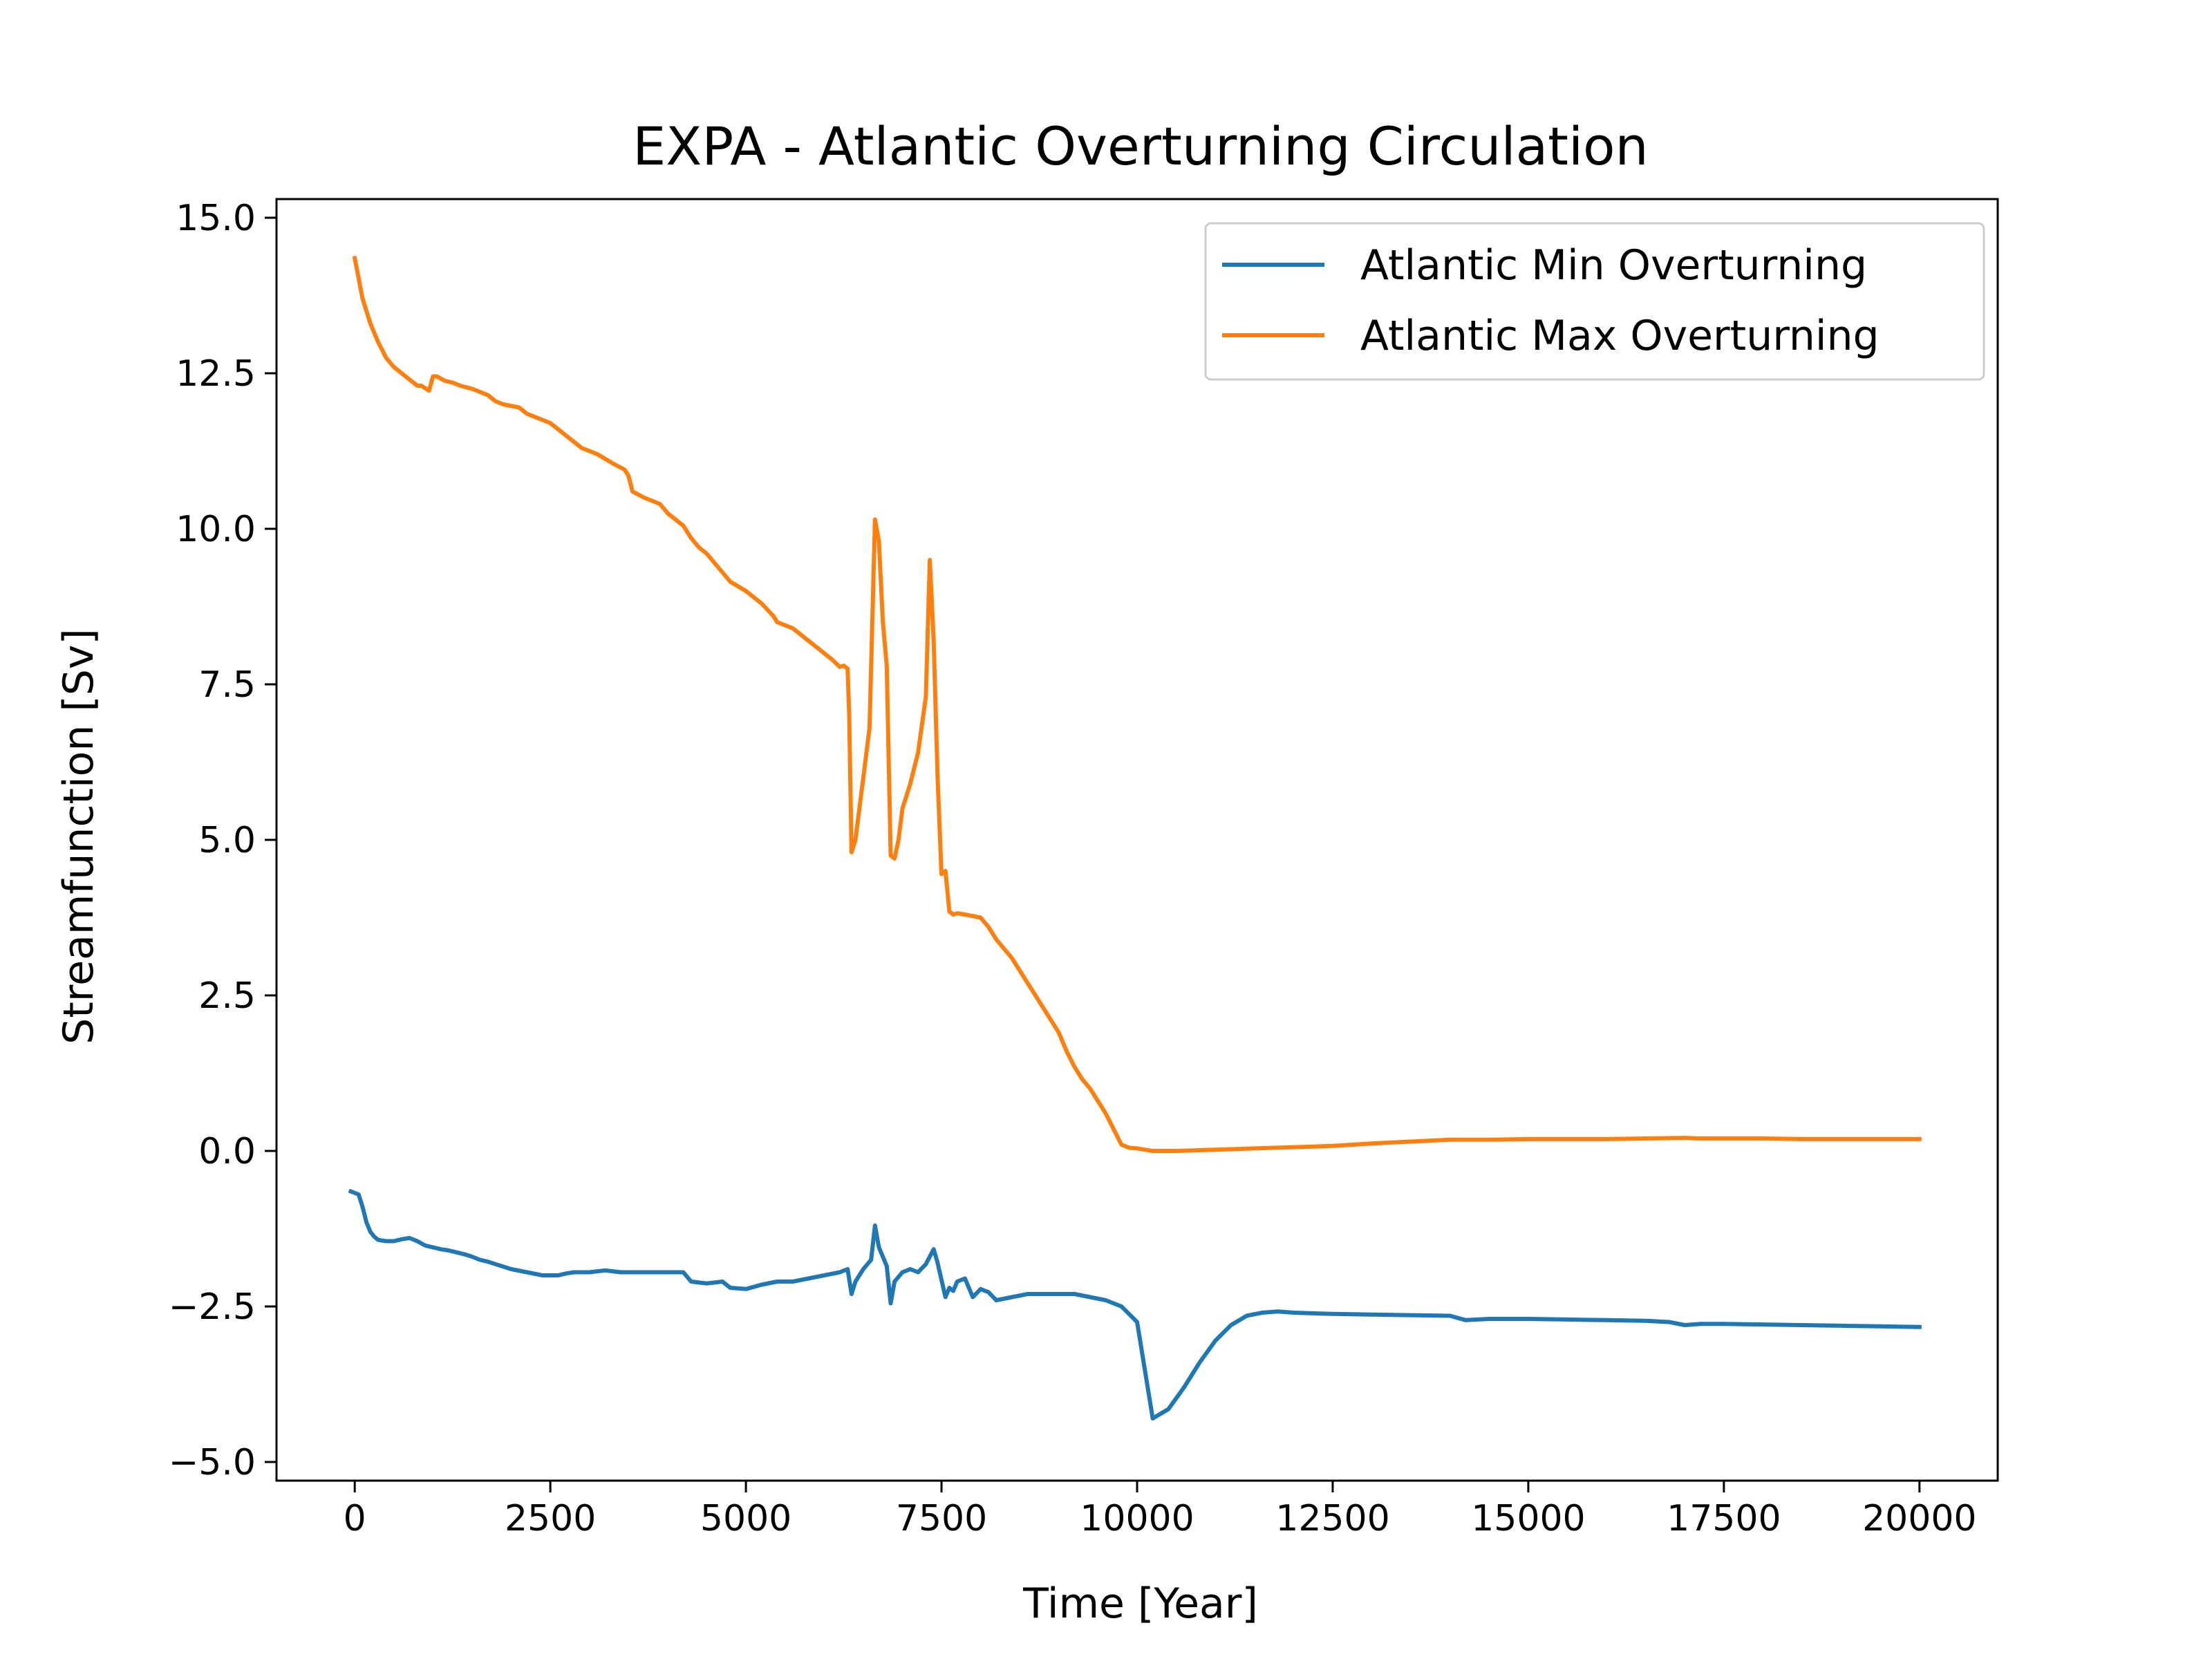 This screenshot has width=2212, height=1659. I want to click on x-tick-label: 20000, so click(1919, 1518).